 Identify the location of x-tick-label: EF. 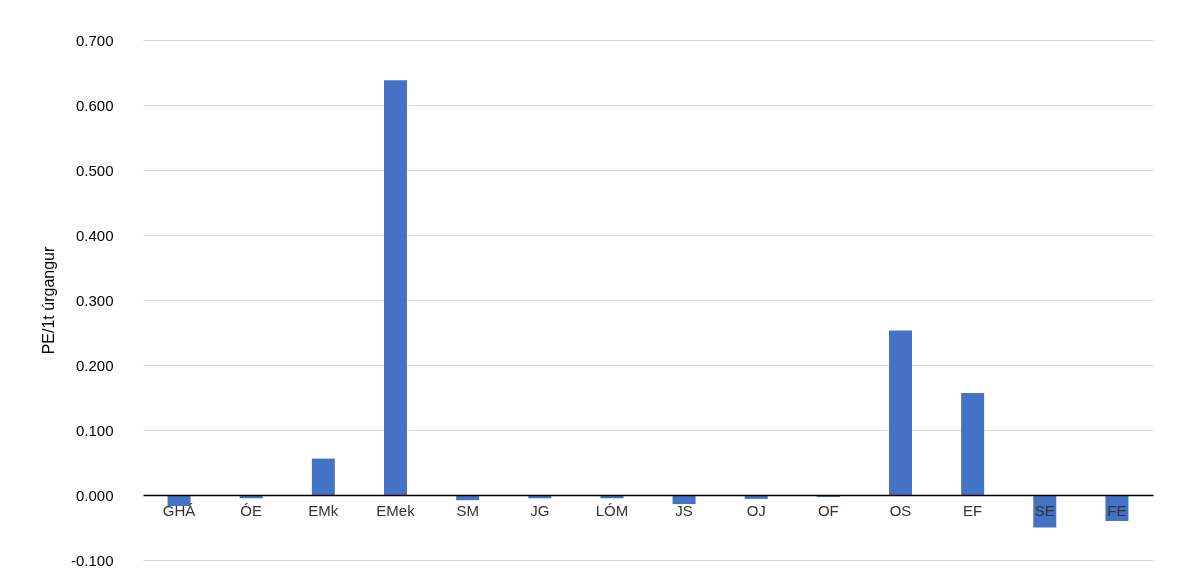
(973, 510).